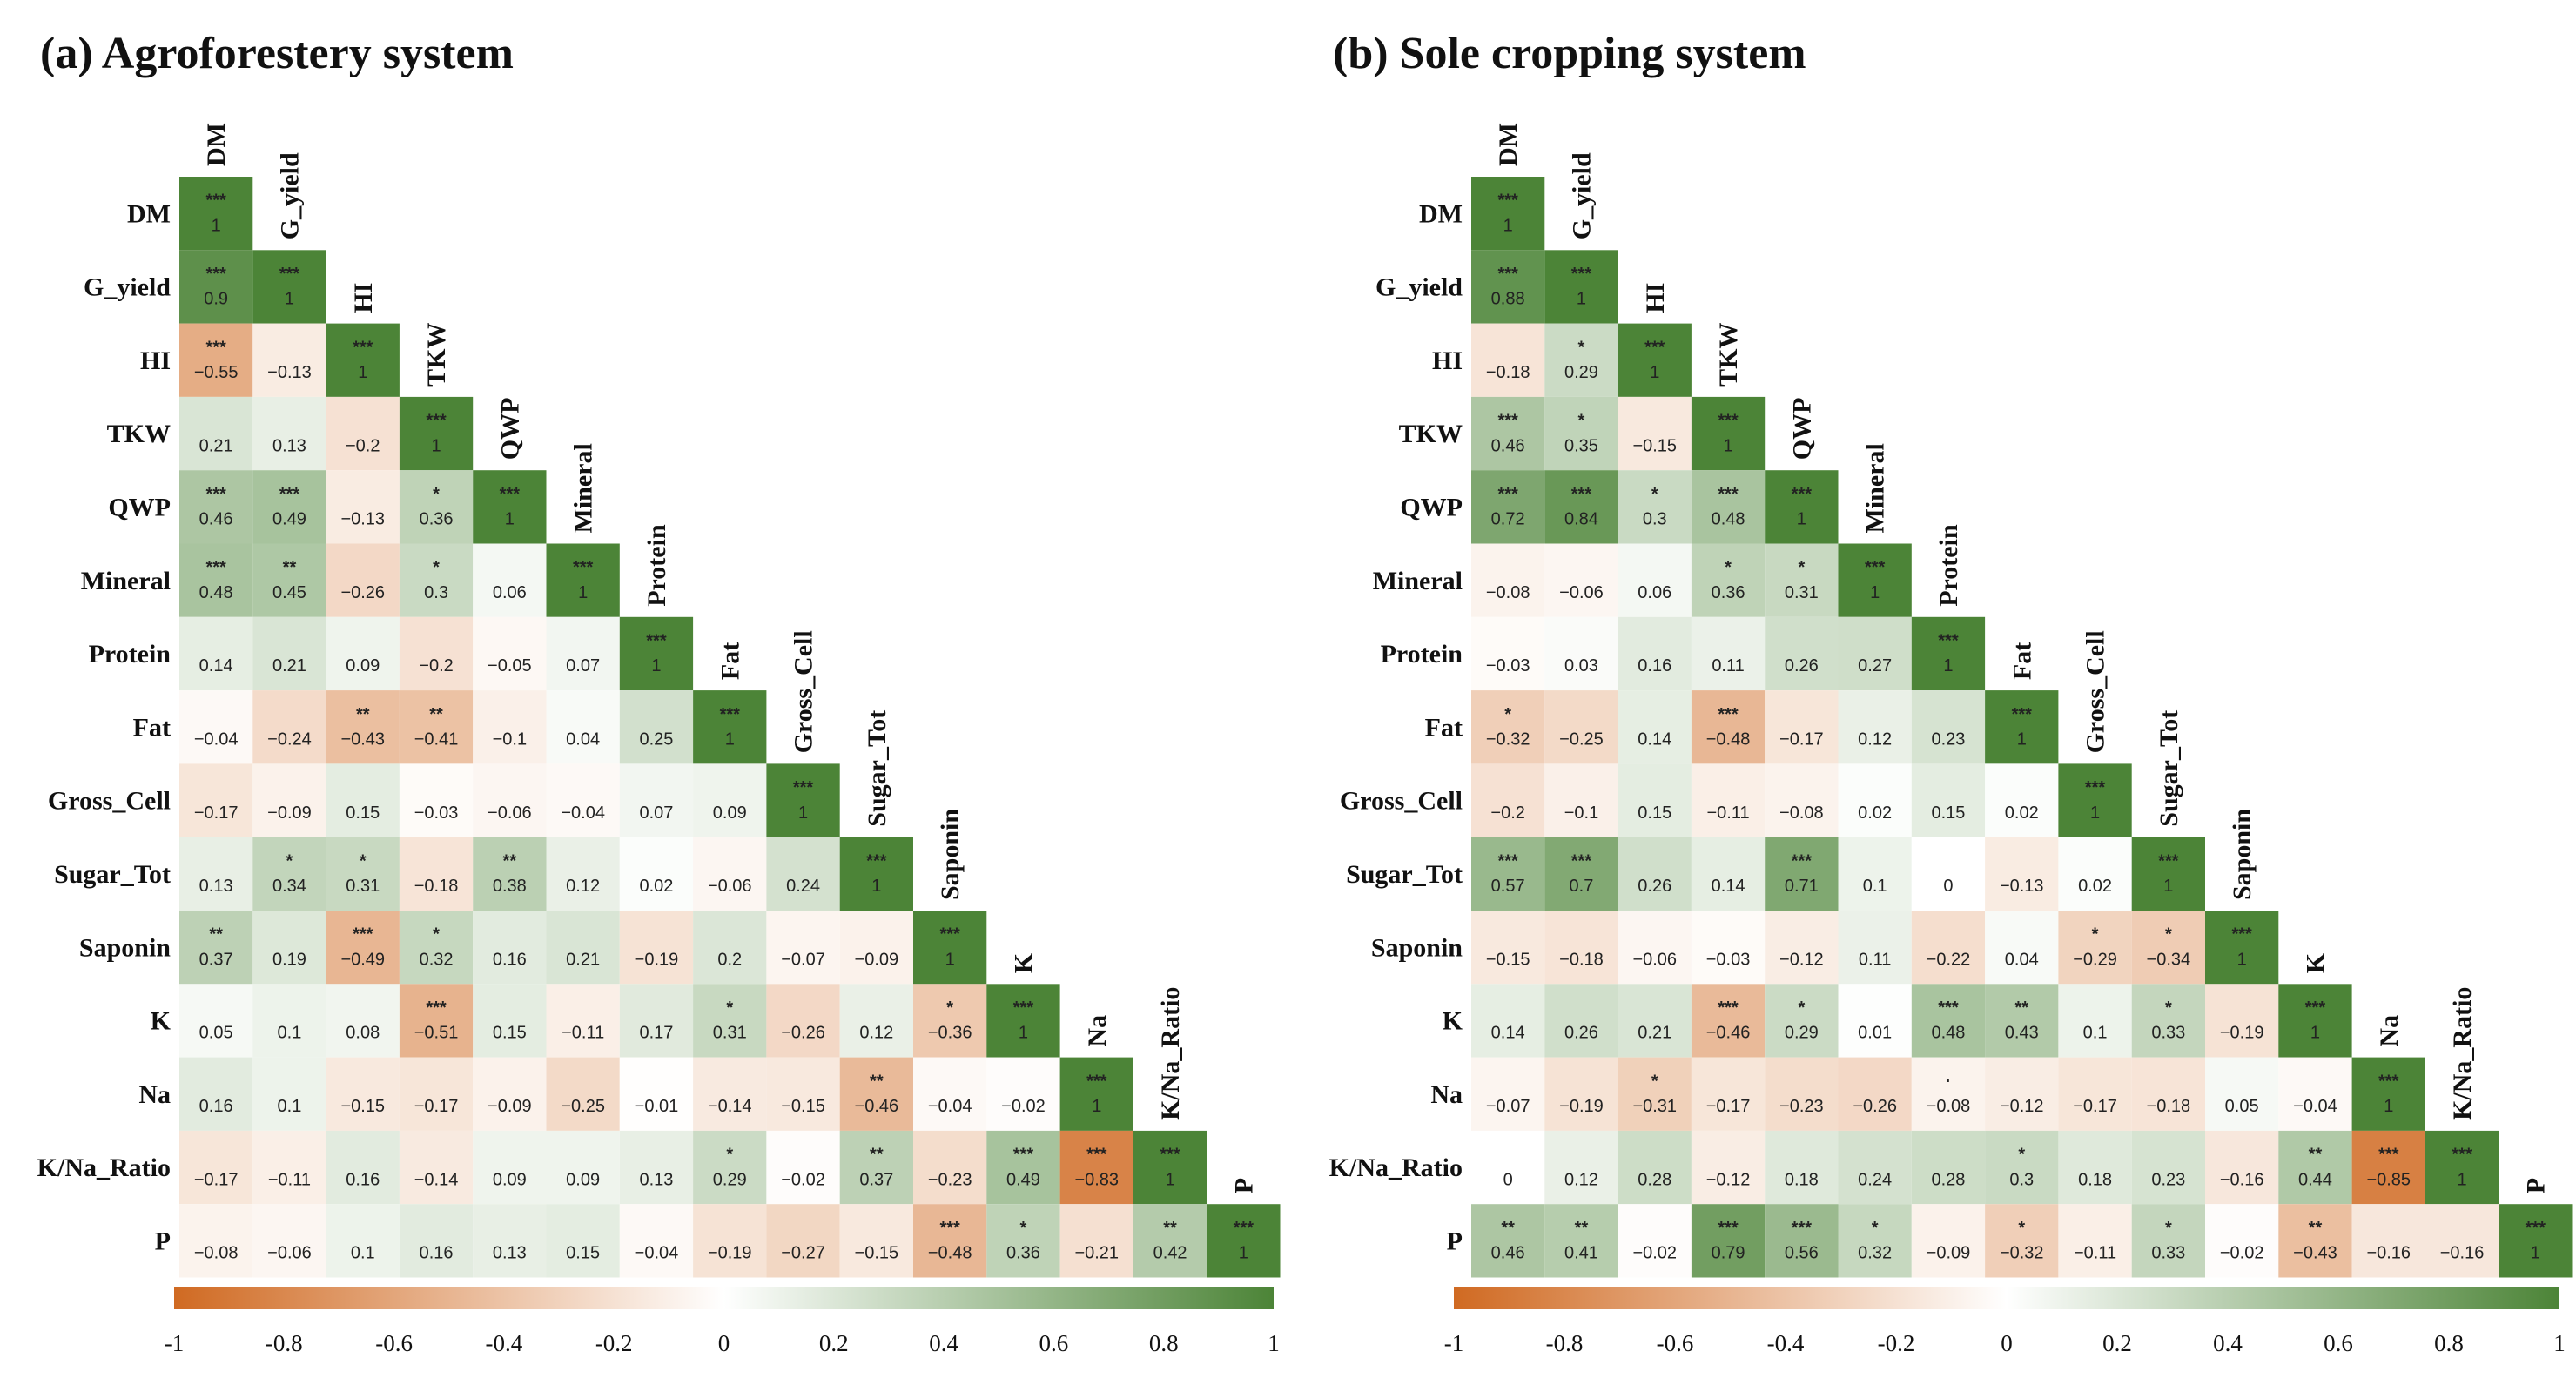 This screenshot has height=1378, width=2576. Describe the element at coordinates (1875, 1033) in the screenshot. I see `corr-value-label: 0.01` at that location.